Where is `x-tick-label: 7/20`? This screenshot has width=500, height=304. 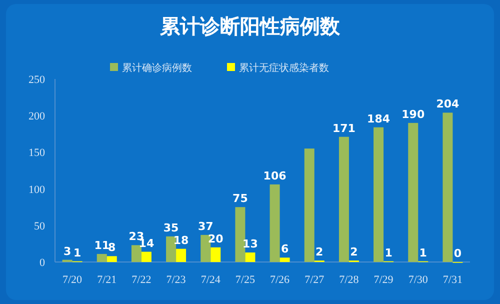
x-tick-label: 7/20 is located at coordinates (72, 280).